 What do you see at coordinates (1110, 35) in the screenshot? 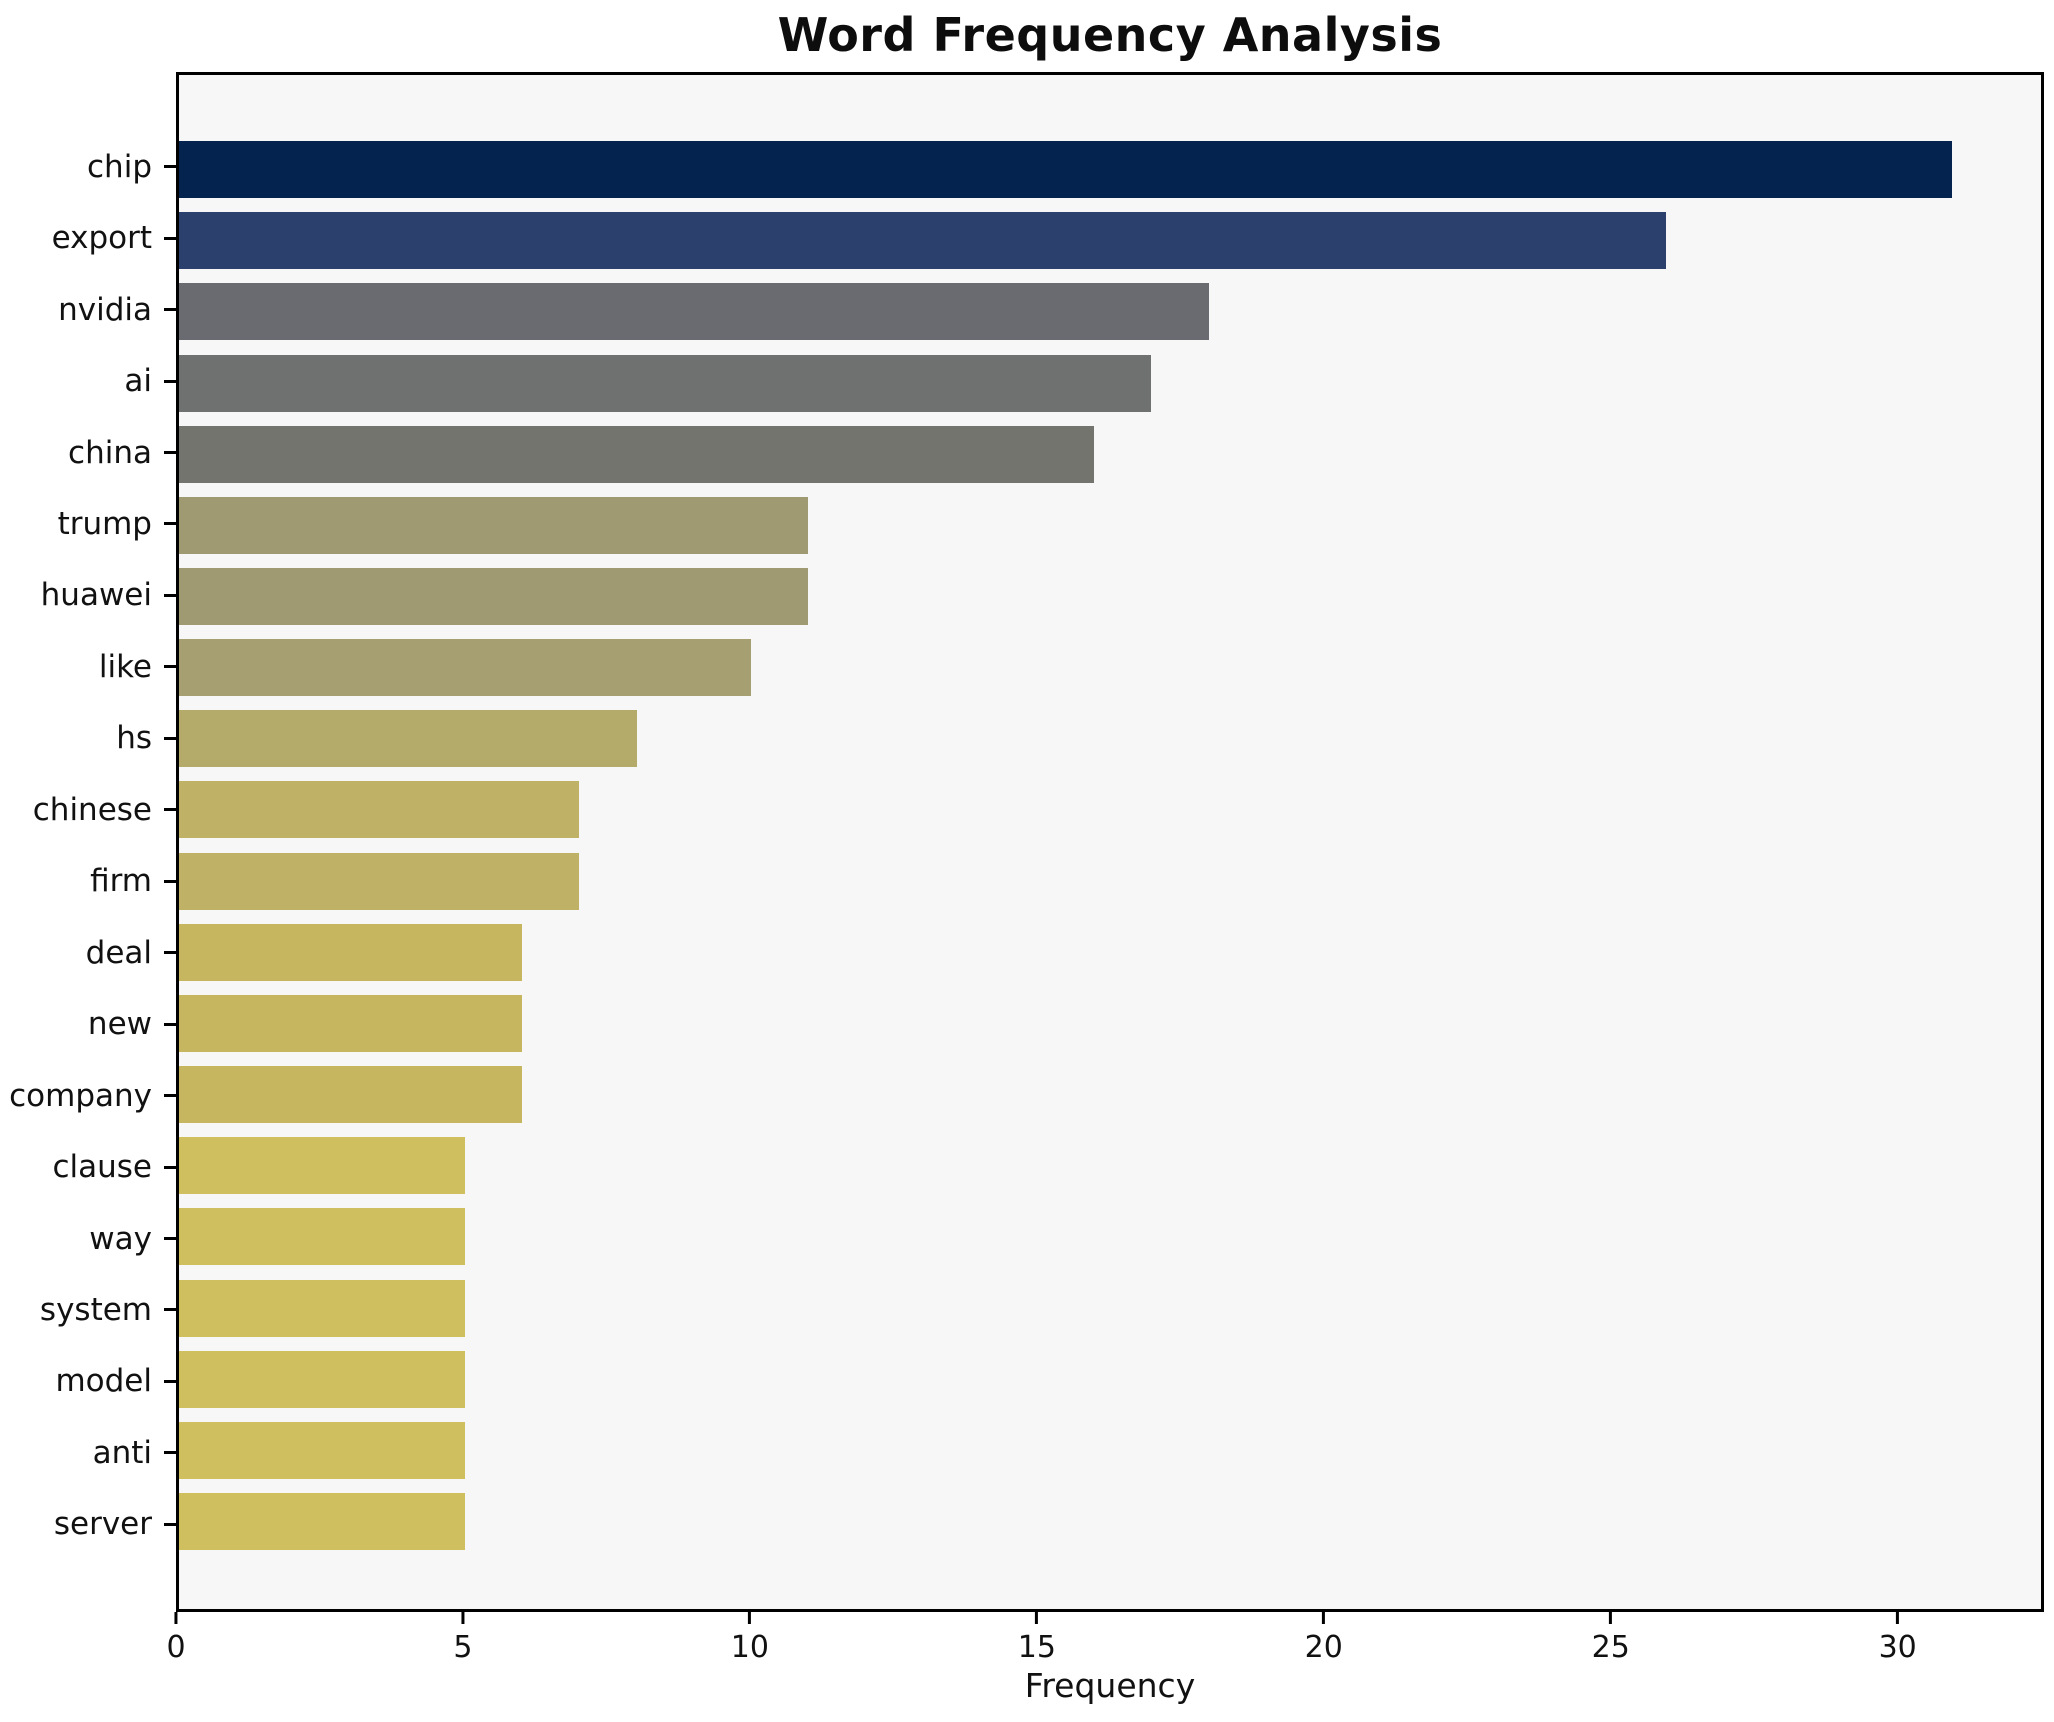
I see `chart-title: Word Frequency Analysis` at bounding box center [1110, 35].